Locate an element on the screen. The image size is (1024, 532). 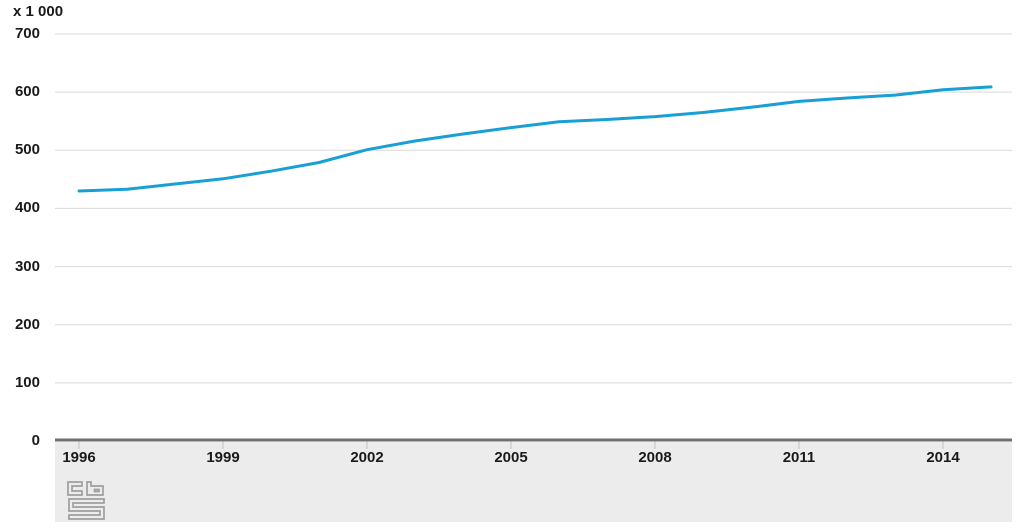
x-axis-band is located at coordinates (533, 482).